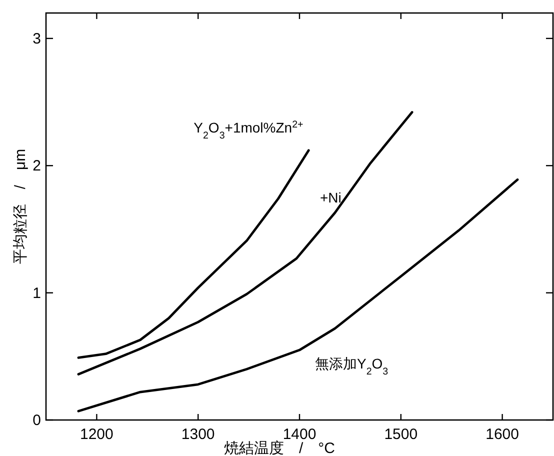 The width and height of the screenshot is (554, 456). I want to click on x-tick-label: 1600, so click(502, 434).